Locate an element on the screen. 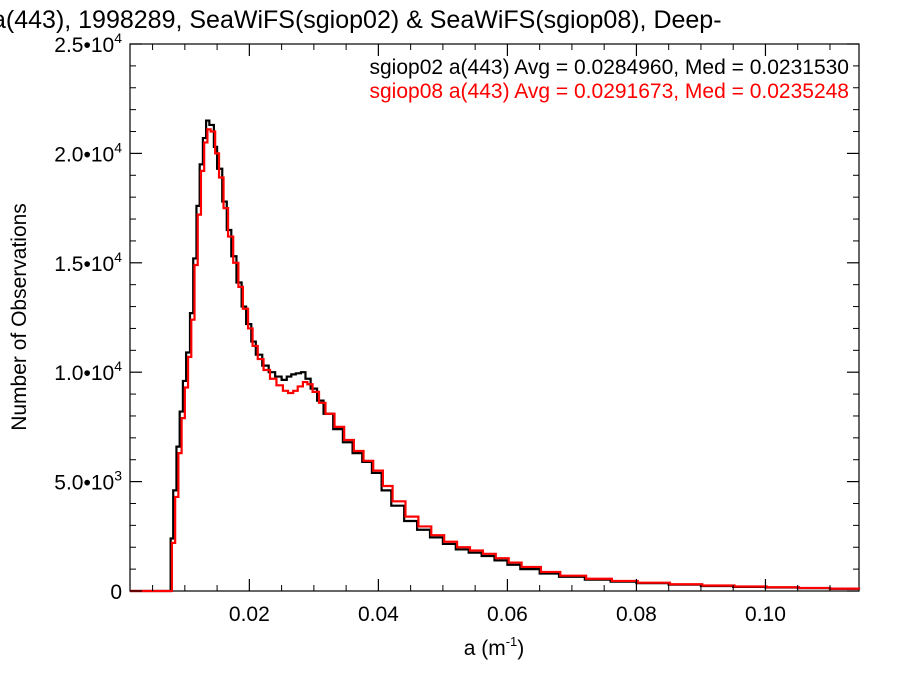  x-tick-label: 0.04 is located at coordinates (378, 614).